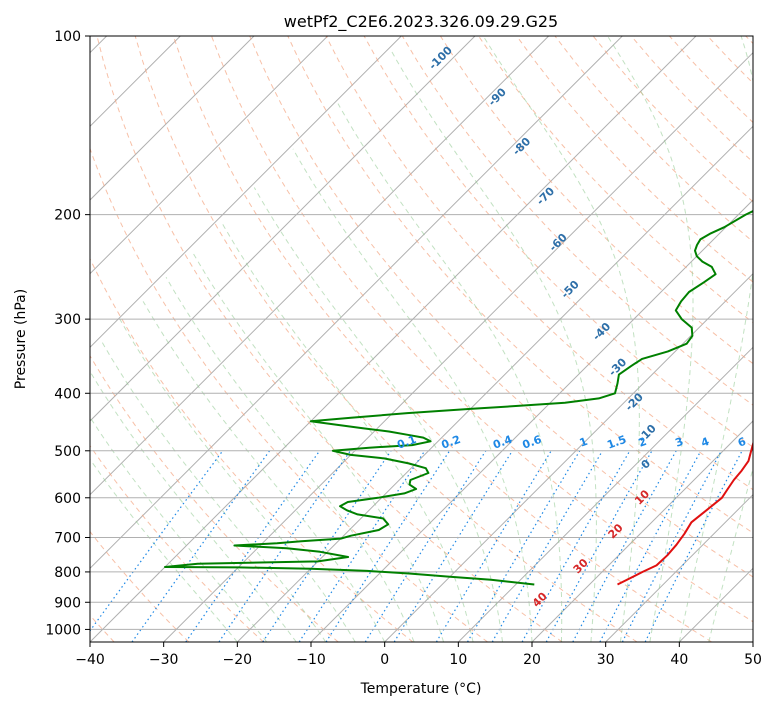 The width and height of the screenshot is (775, 708). I want to click on isotherm-label: -100, so click(440, 58).